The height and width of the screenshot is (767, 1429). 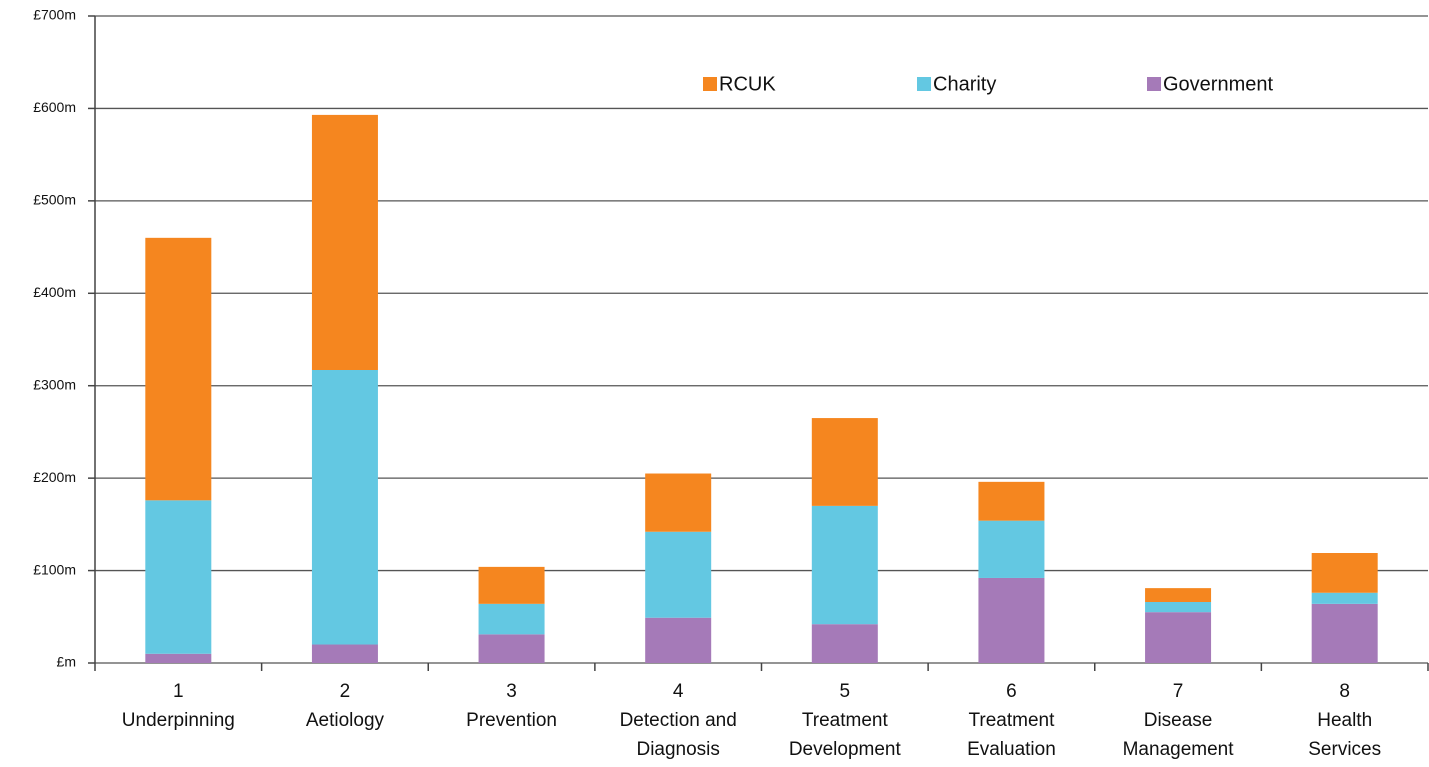 What do you see at coordinates (345, 720) in the screenshot?
I see `x-tick-label: Aetiology` at bounding box center [345, 720].